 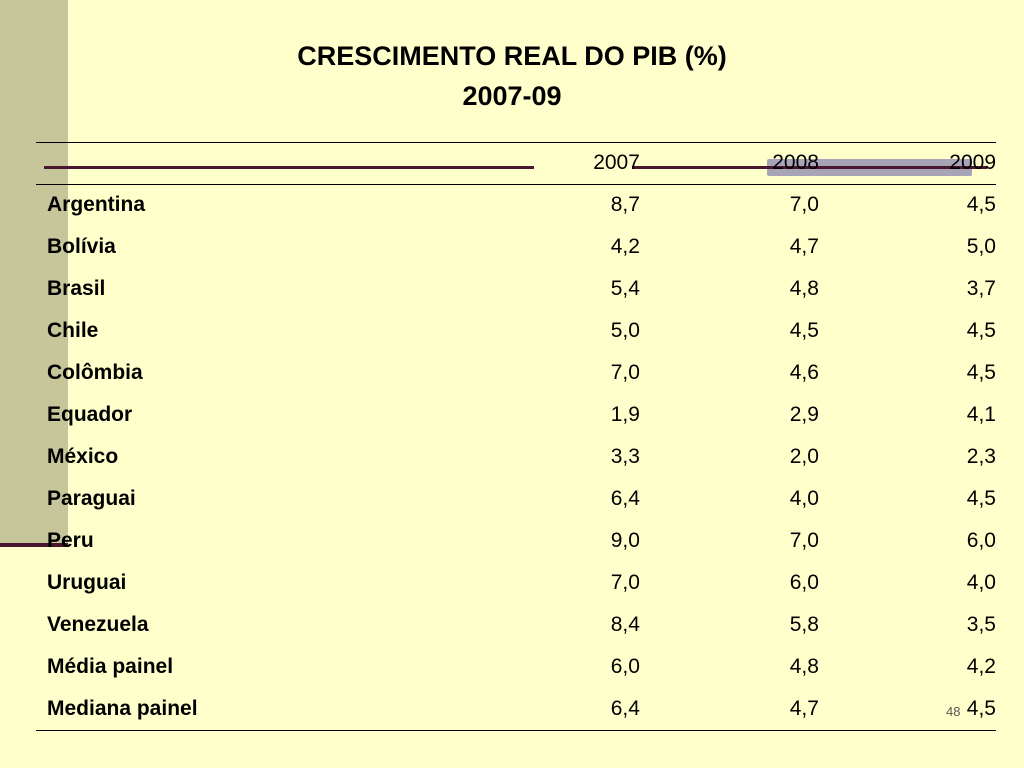 What do you see at coordinates (804, 582) in the screenshot?
I see `cell-value-2008: 6,0` at bounding box center [804, 582].